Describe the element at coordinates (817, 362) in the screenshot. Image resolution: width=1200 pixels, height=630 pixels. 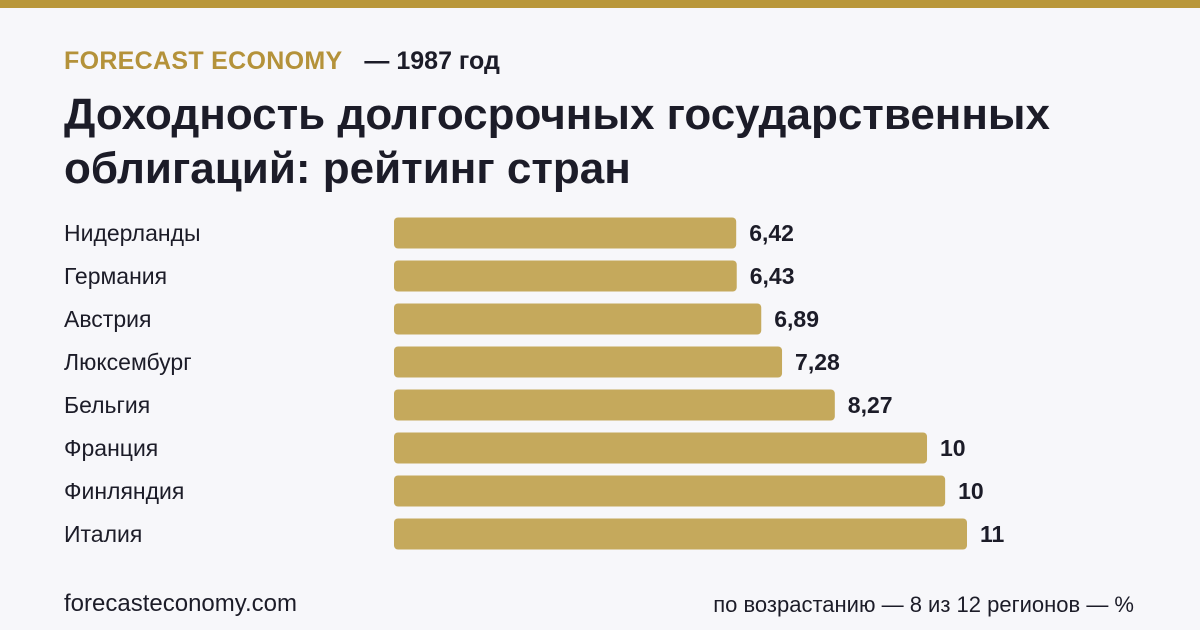
I see `value-label: 7,28` at that location.